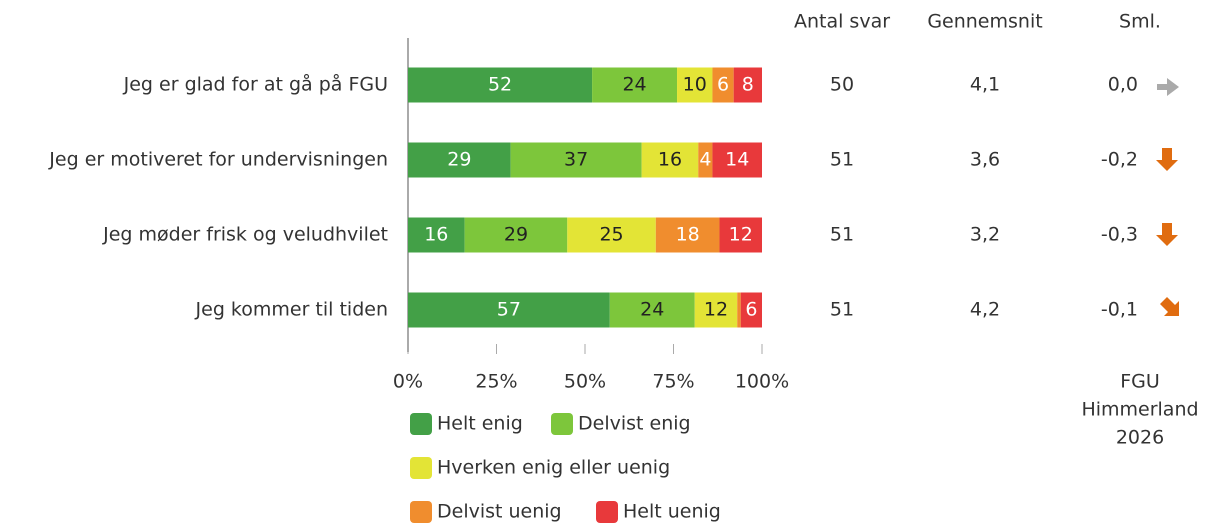  Describe the element at coordinates (291, 310) in the screenshot. I see `category-label: Jeg kommer til tiden` at that location.